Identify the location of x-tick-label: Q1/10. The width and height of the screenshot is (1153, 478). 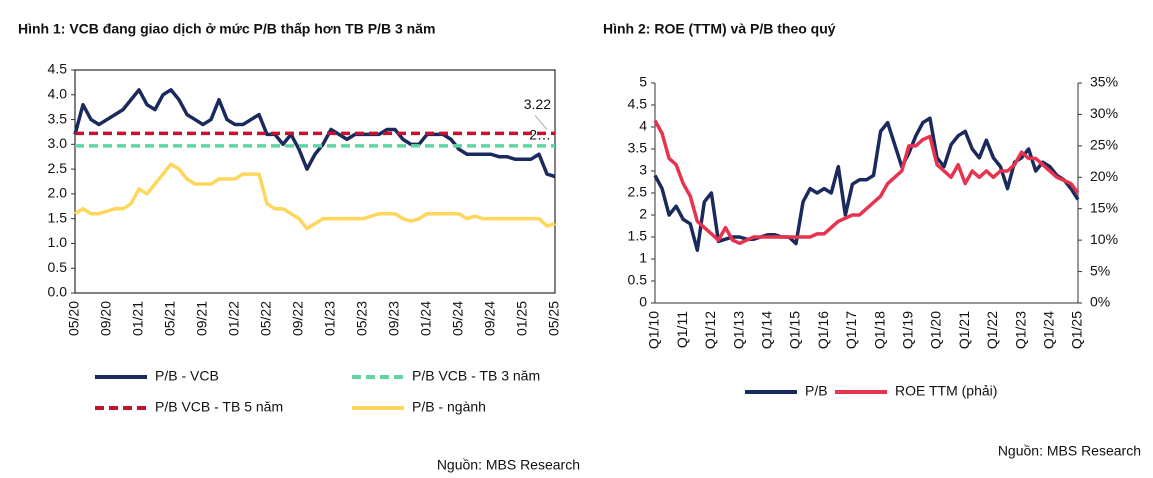
(654, 330).